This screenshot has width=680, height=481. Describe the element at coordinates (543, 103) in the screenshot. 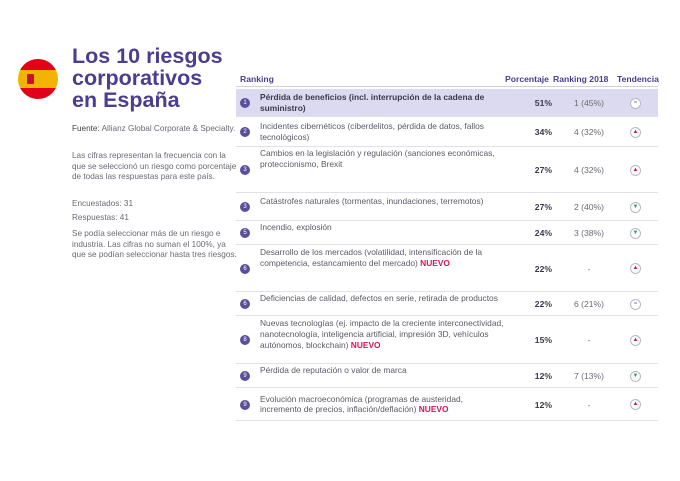

I see `percentage-value: 51%` at that location.